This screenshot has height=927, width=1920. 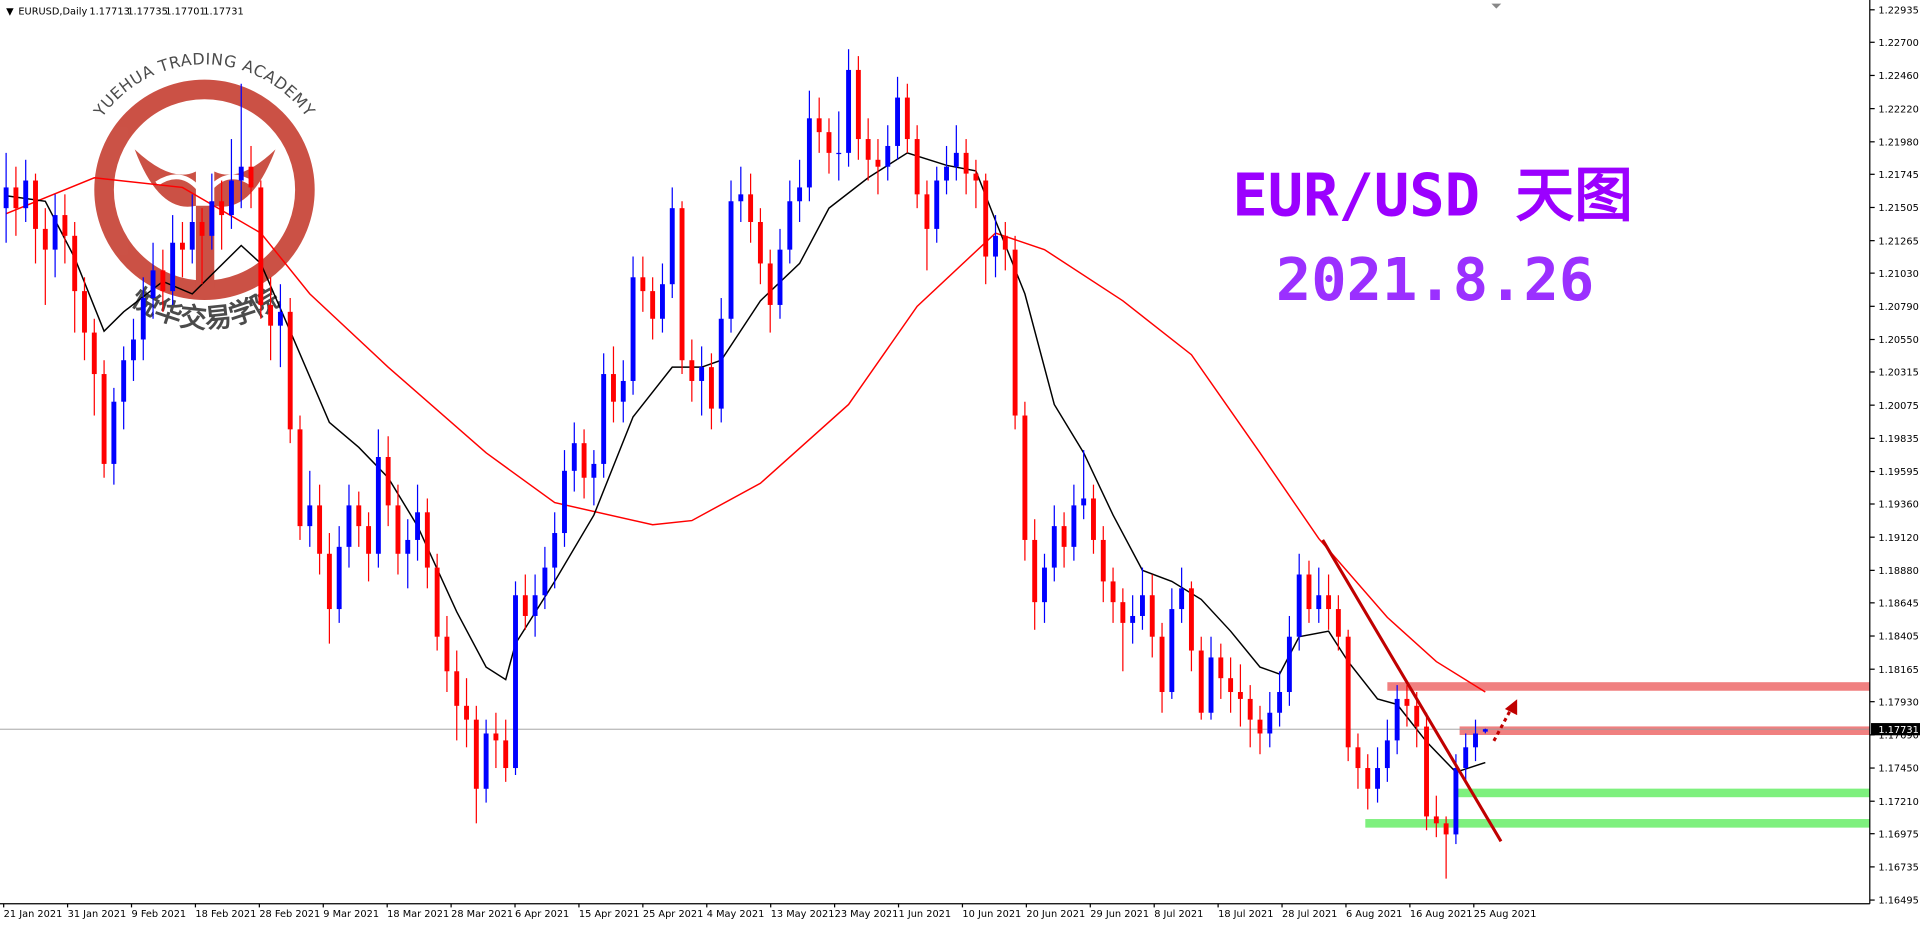 I want to click on trend-line, so click(x=1412, y=691).